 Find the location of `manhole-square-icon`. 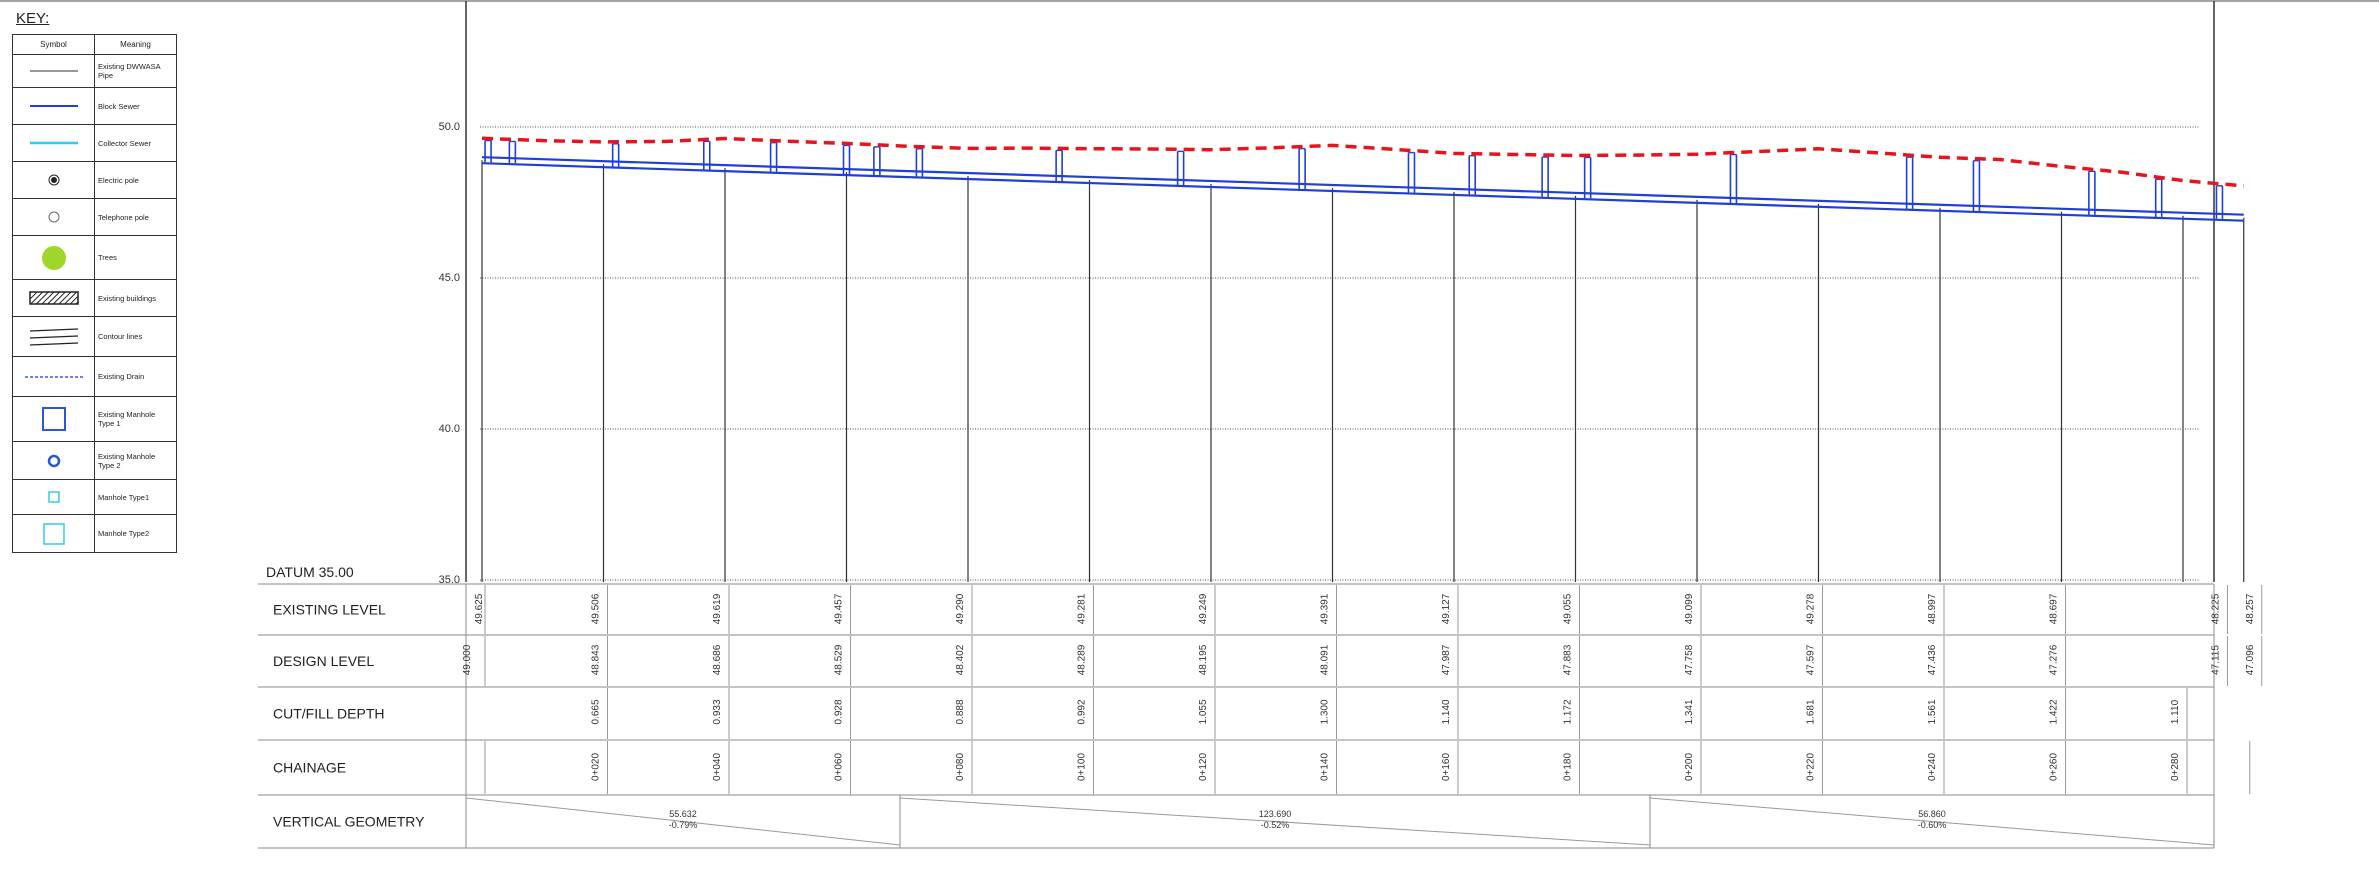

manhole-square-icon is located at coordinates (53, 419).